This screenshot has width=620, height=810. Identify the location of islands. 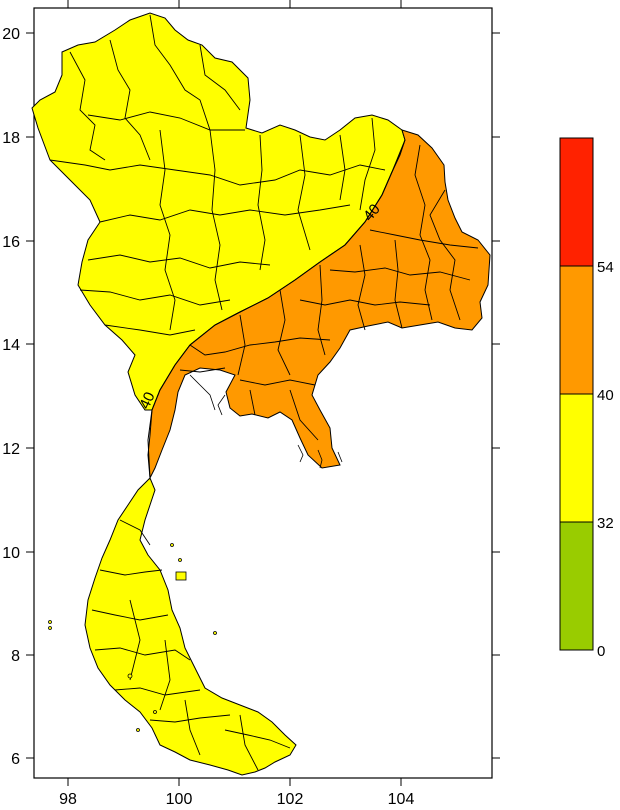
(132, 637).